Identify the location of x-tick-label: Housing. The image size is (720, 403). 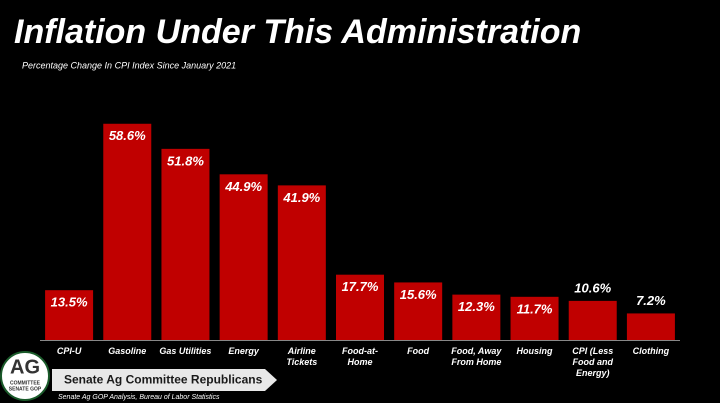
(534, 351).